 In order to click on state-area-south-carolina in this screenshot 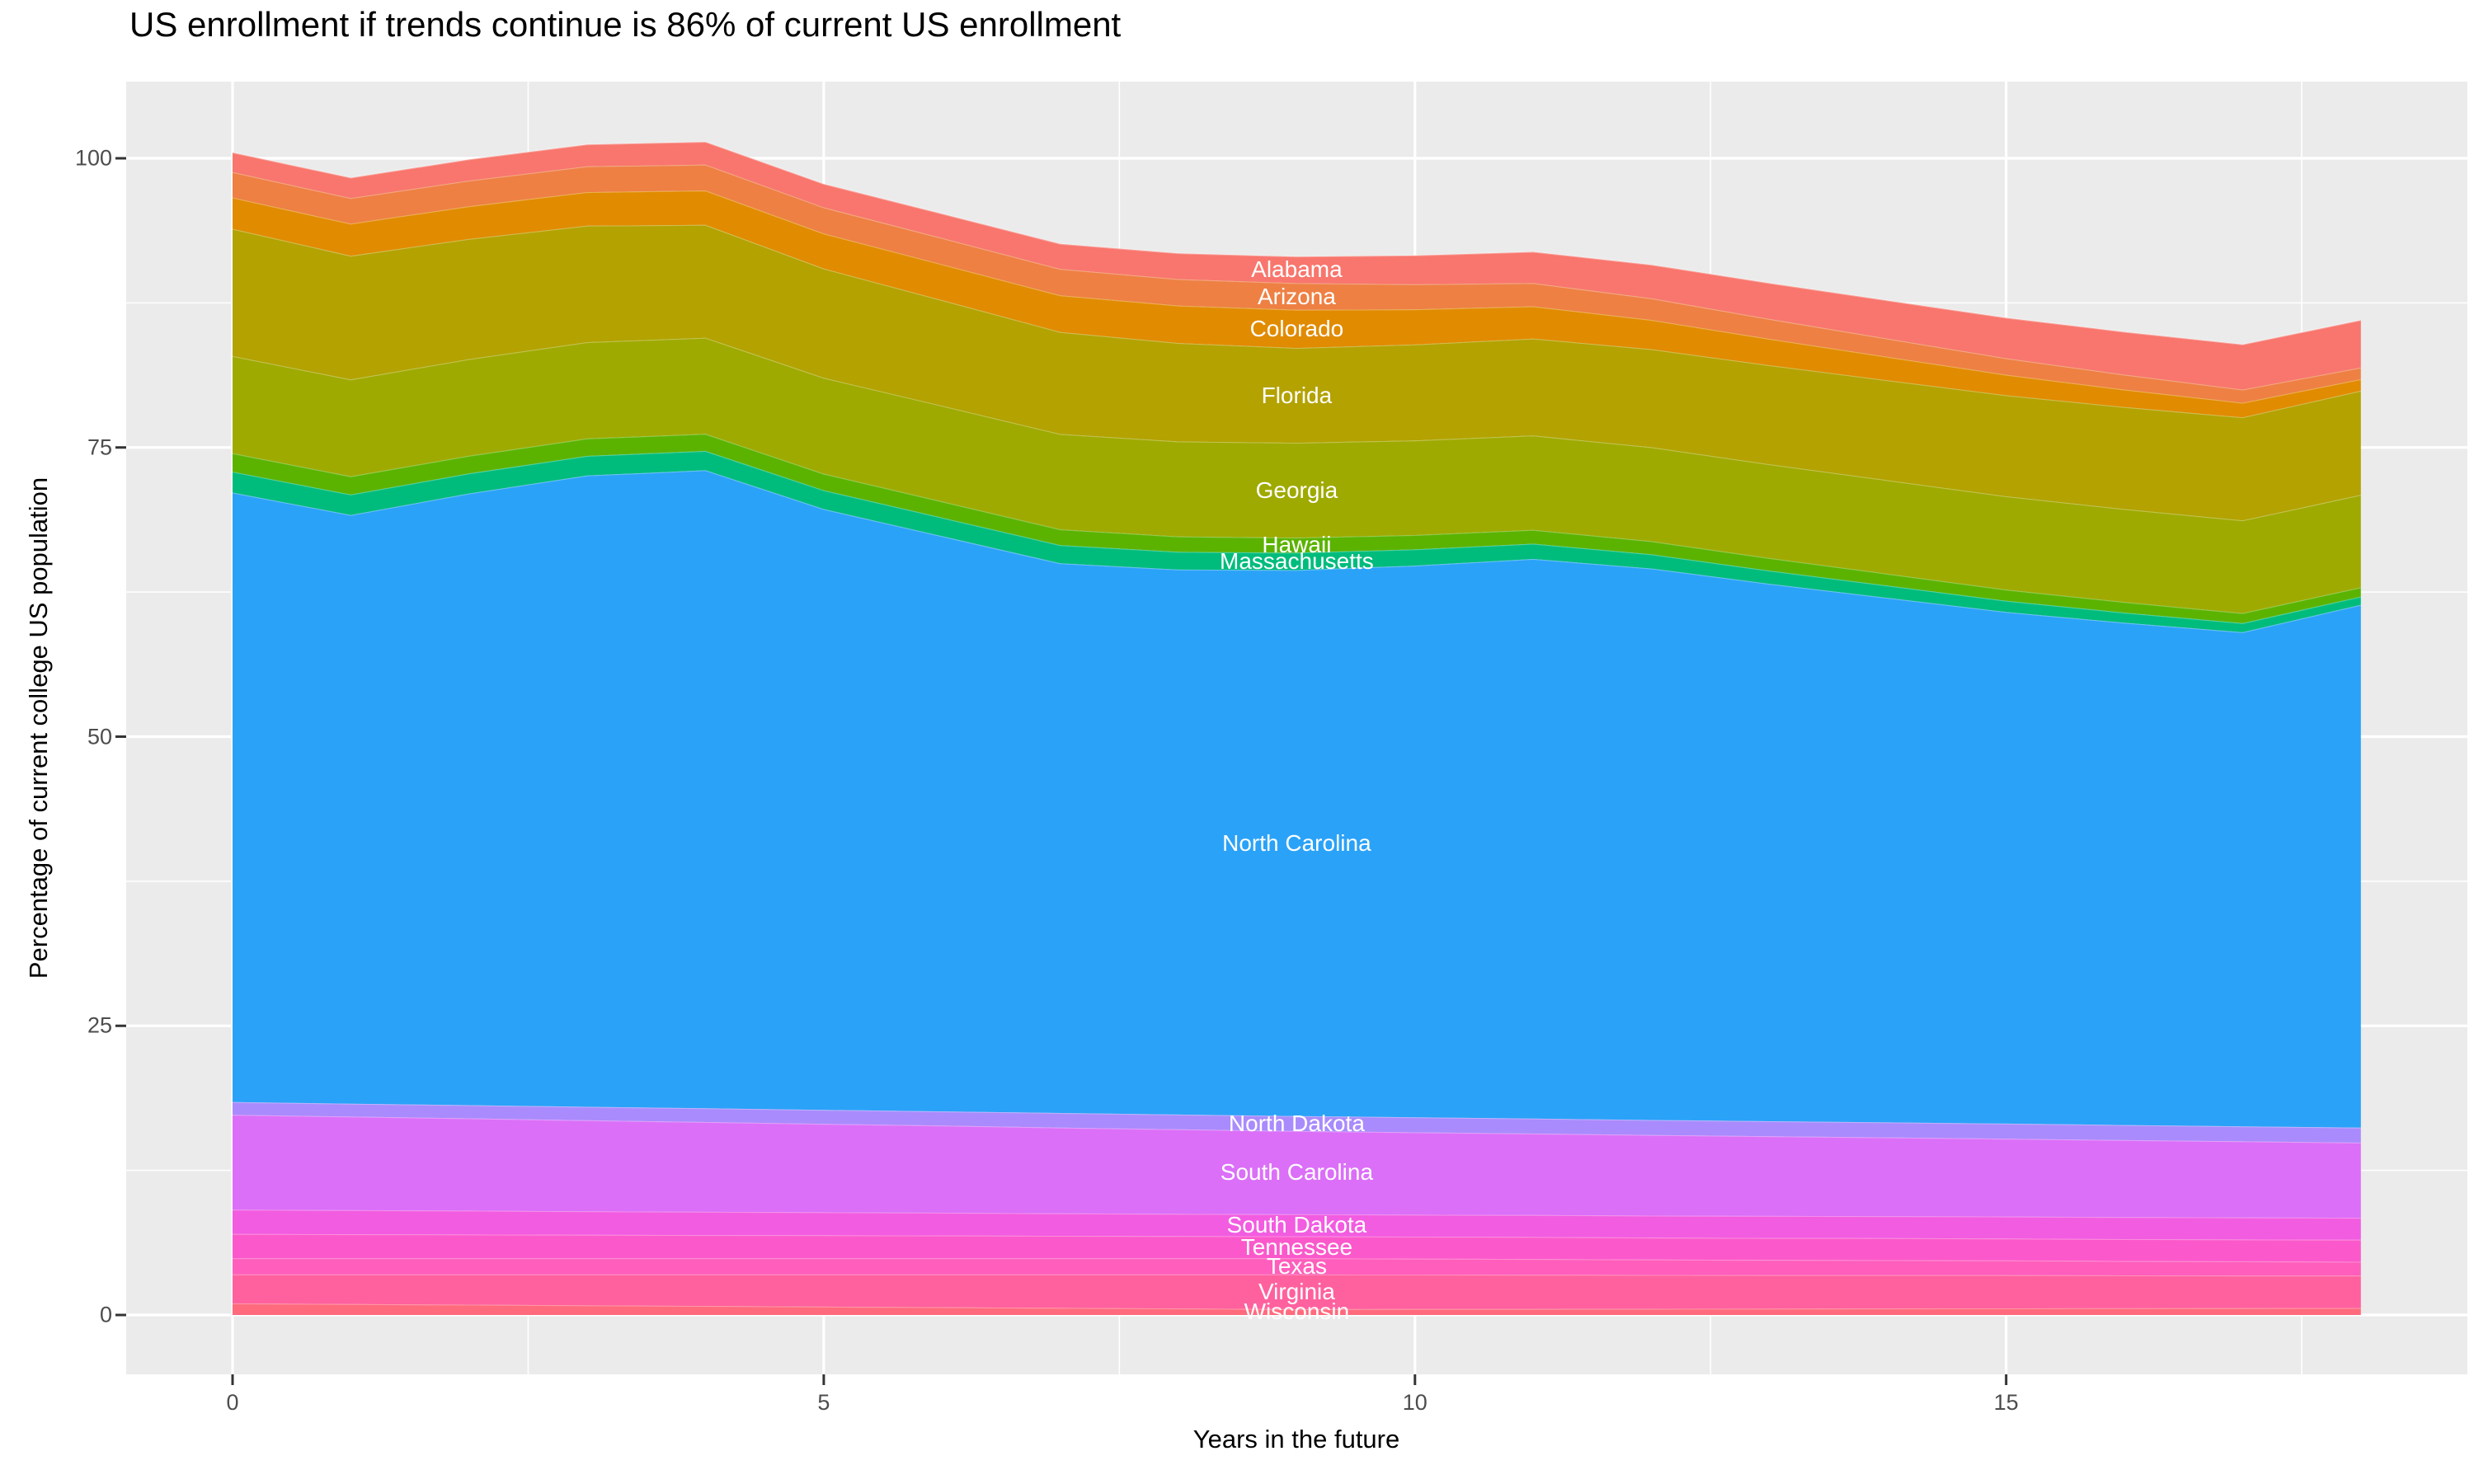, I will do `click(1297, 1167)`.